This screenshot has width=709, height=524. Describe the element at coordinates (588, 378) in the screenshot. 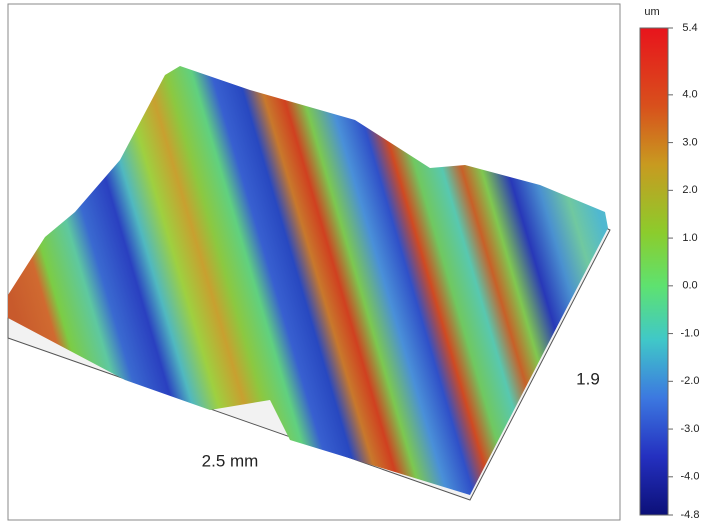

I see `y-axis-label: 1.9` at that location.